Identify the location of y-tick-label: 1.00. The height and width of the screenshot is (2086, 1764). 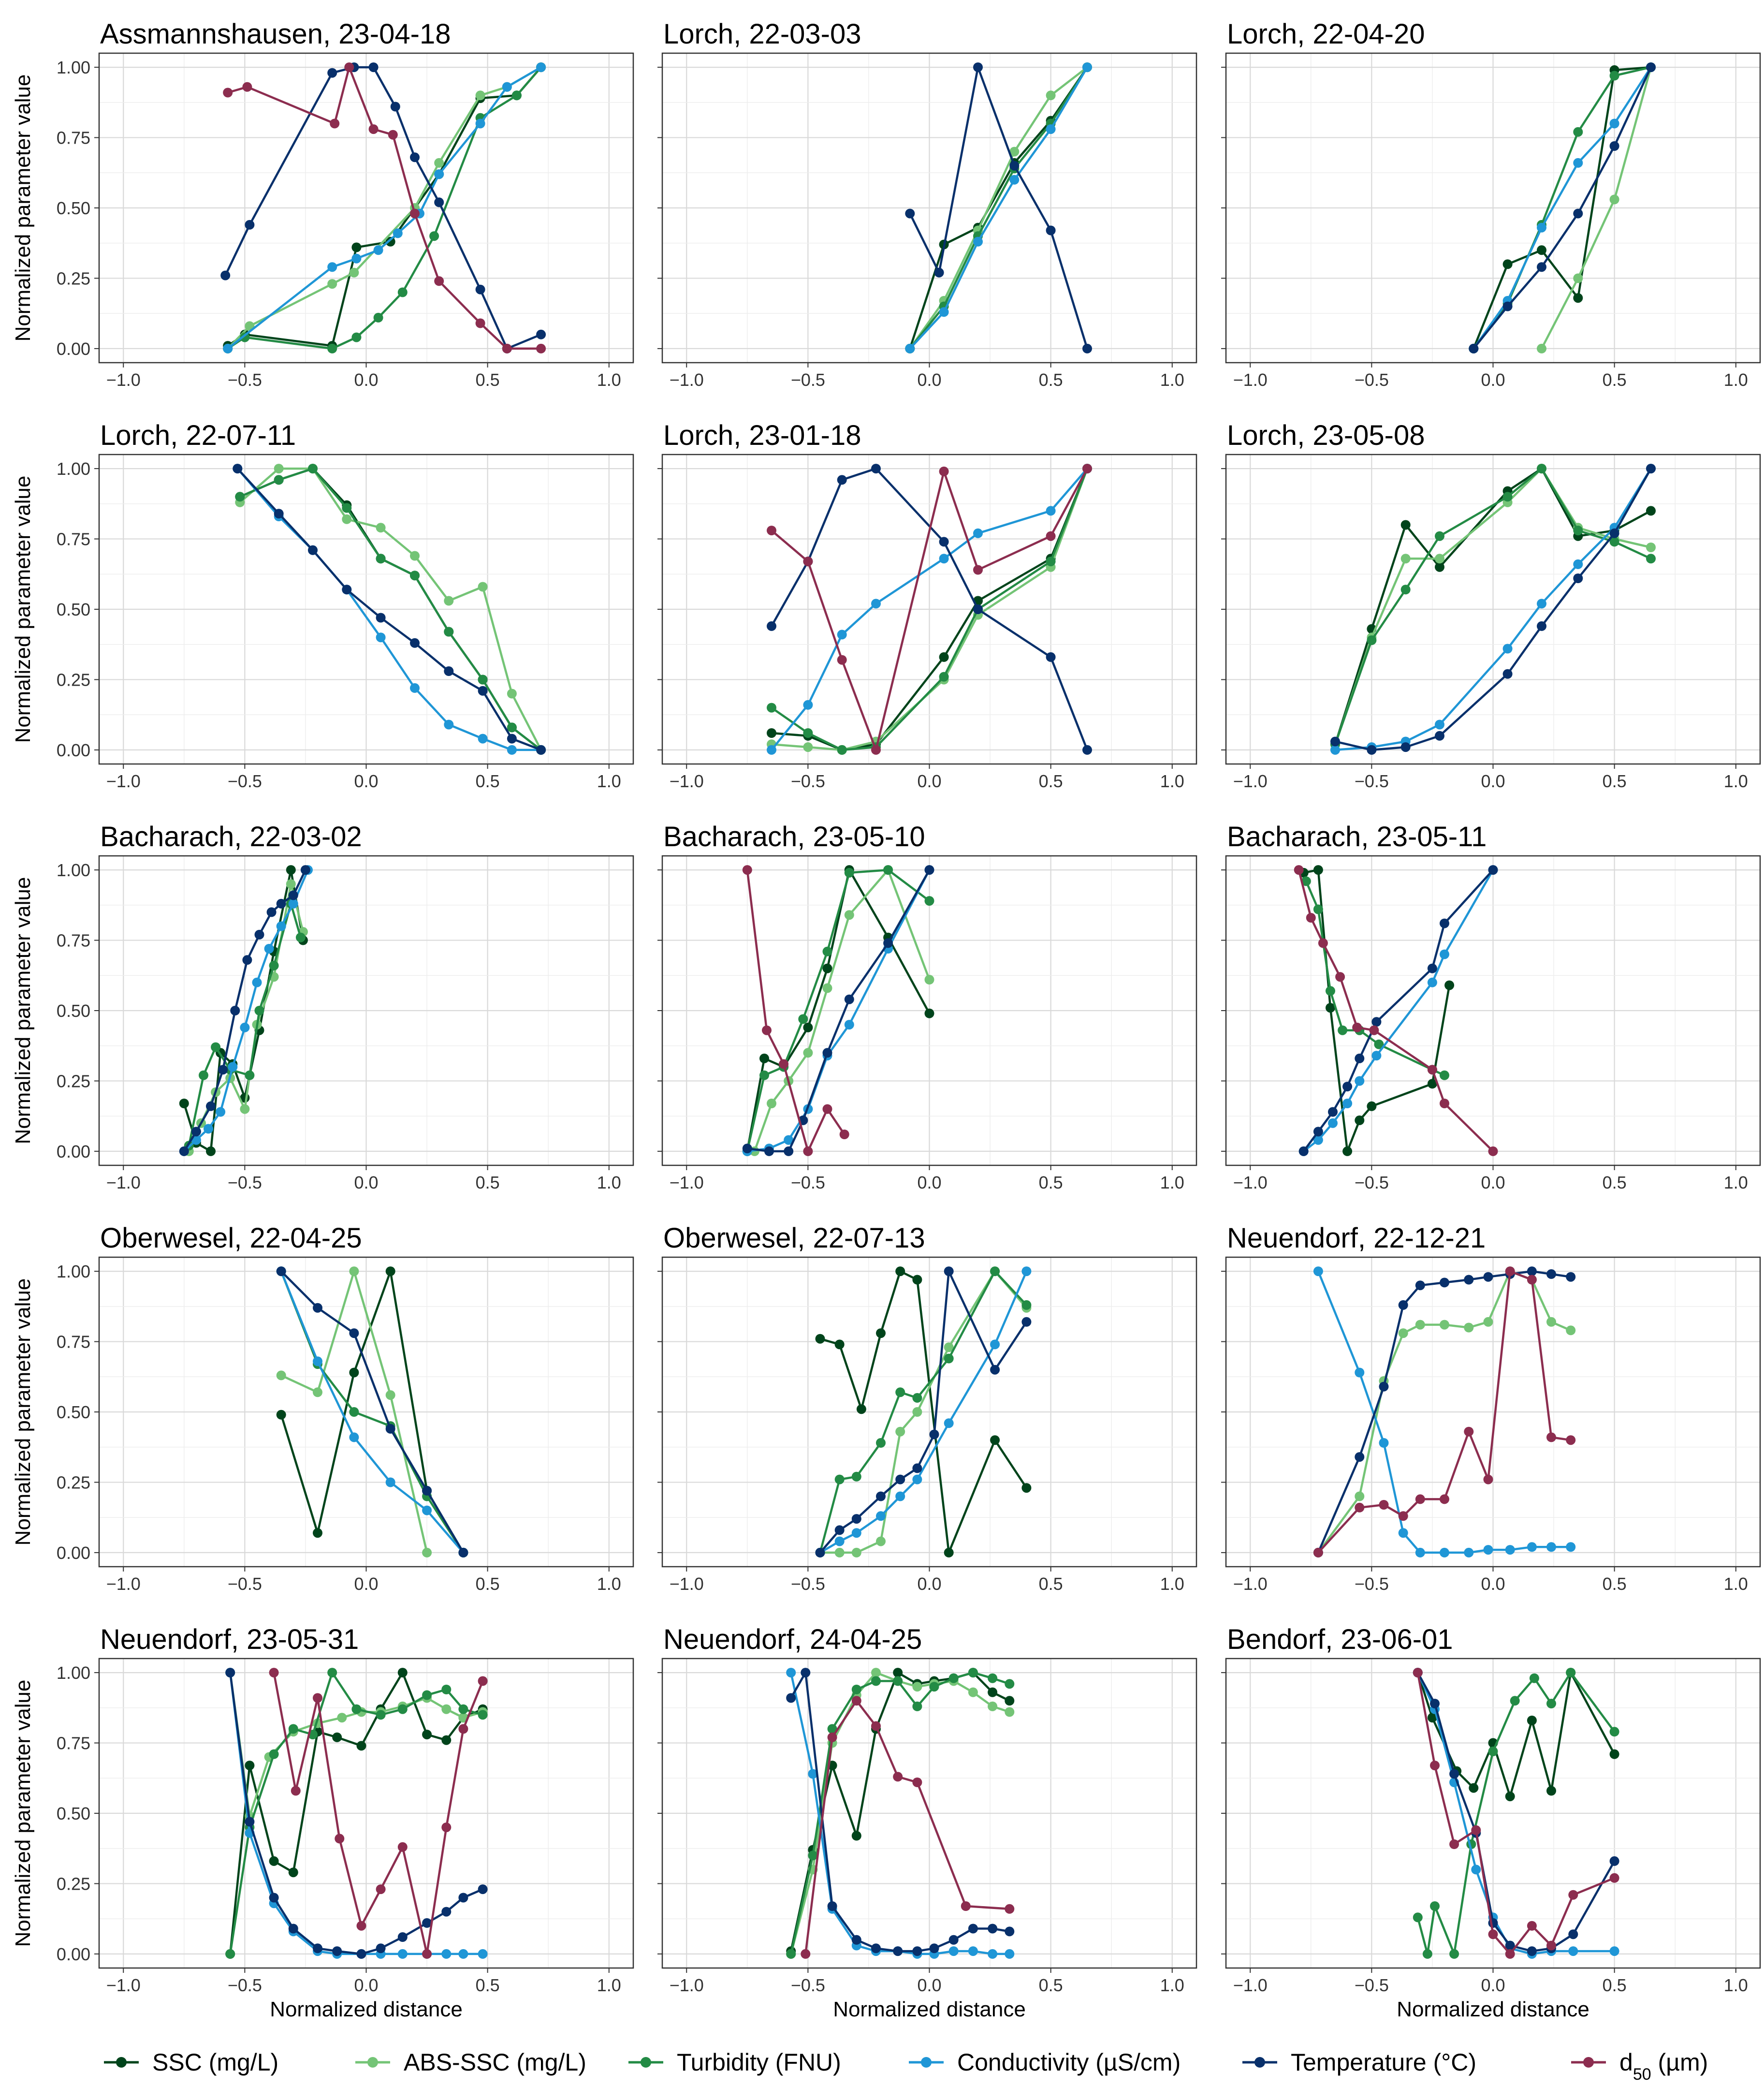
(73, 1673).